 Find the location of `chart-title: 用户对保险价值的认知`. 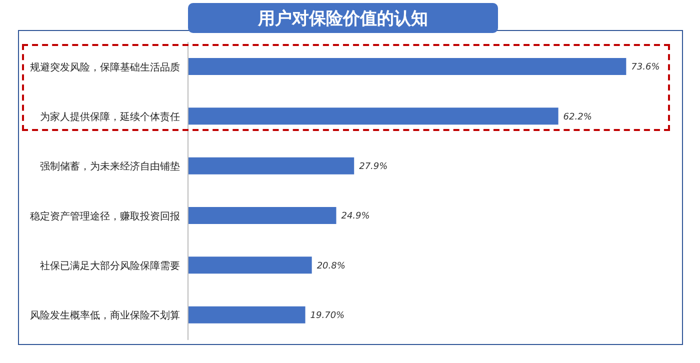

chart-title: 用户对保险价值的认知 is located at coordinates (343, 18).